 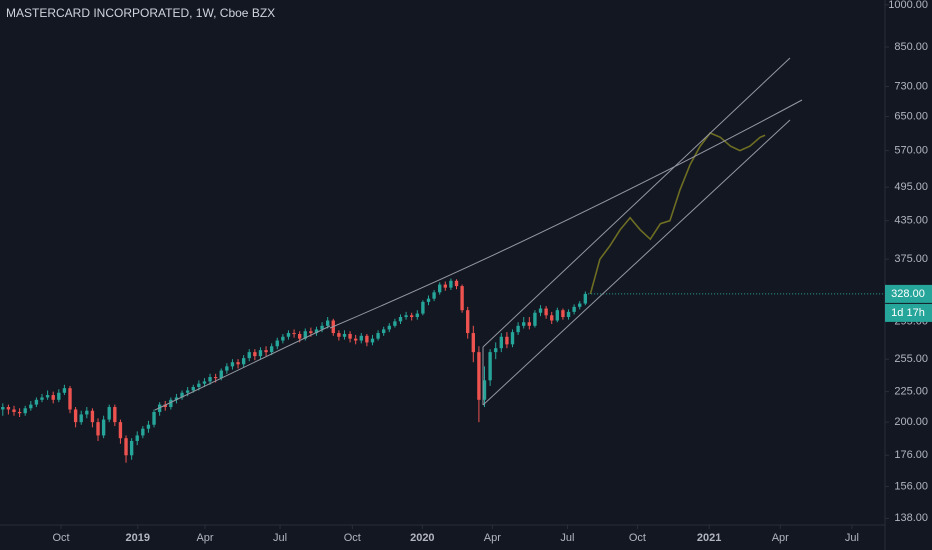 I want to click on y-tick-label: 1000.00, so click(x=908, y=5).